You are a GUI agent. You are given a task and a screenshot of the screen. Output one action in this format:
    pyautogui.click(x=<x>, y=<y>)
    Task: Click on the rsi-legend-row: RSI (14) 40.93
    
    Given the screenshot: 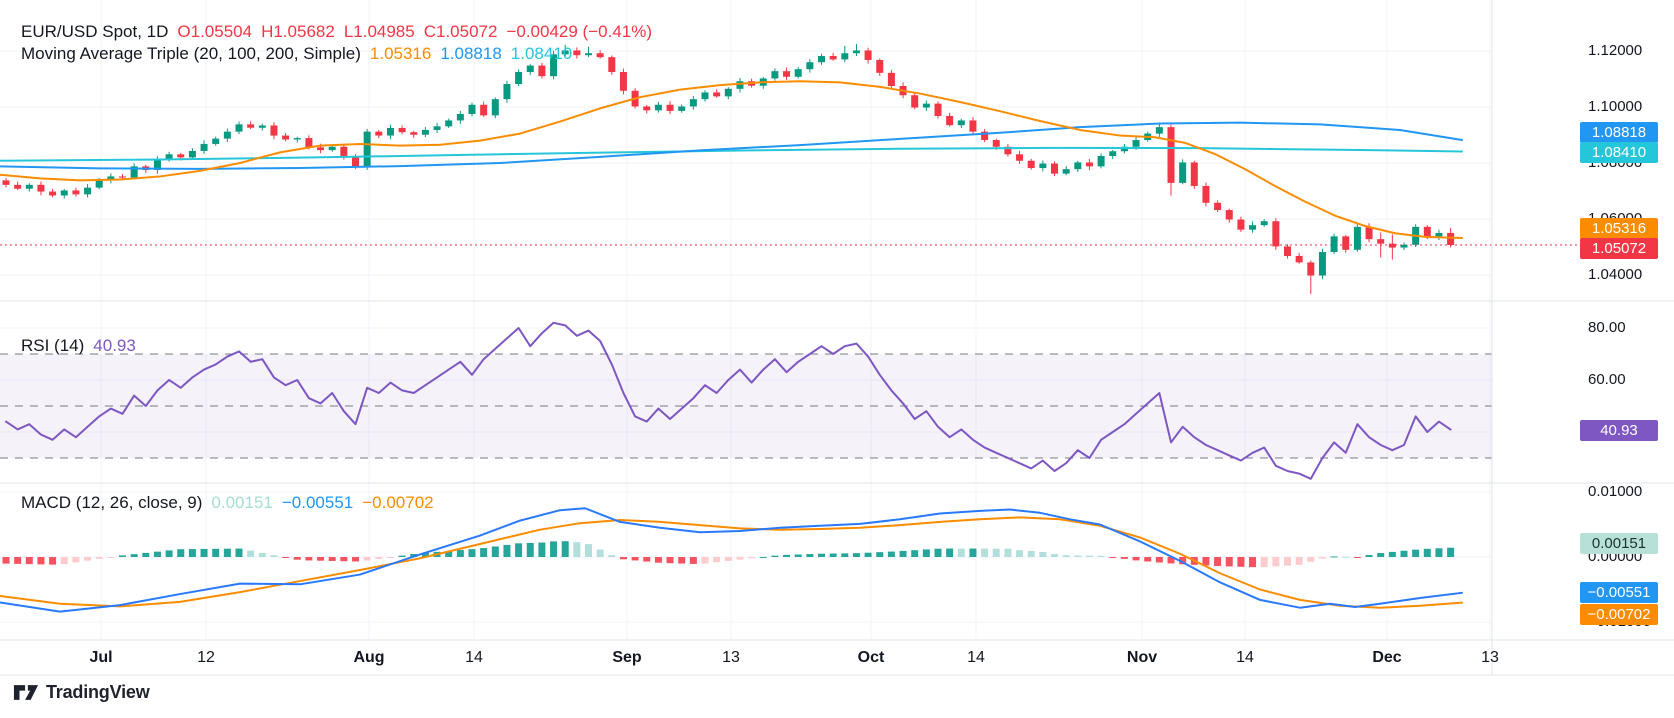 What is the action you would take?
    pyautogui.click(x=78, y=346)
    